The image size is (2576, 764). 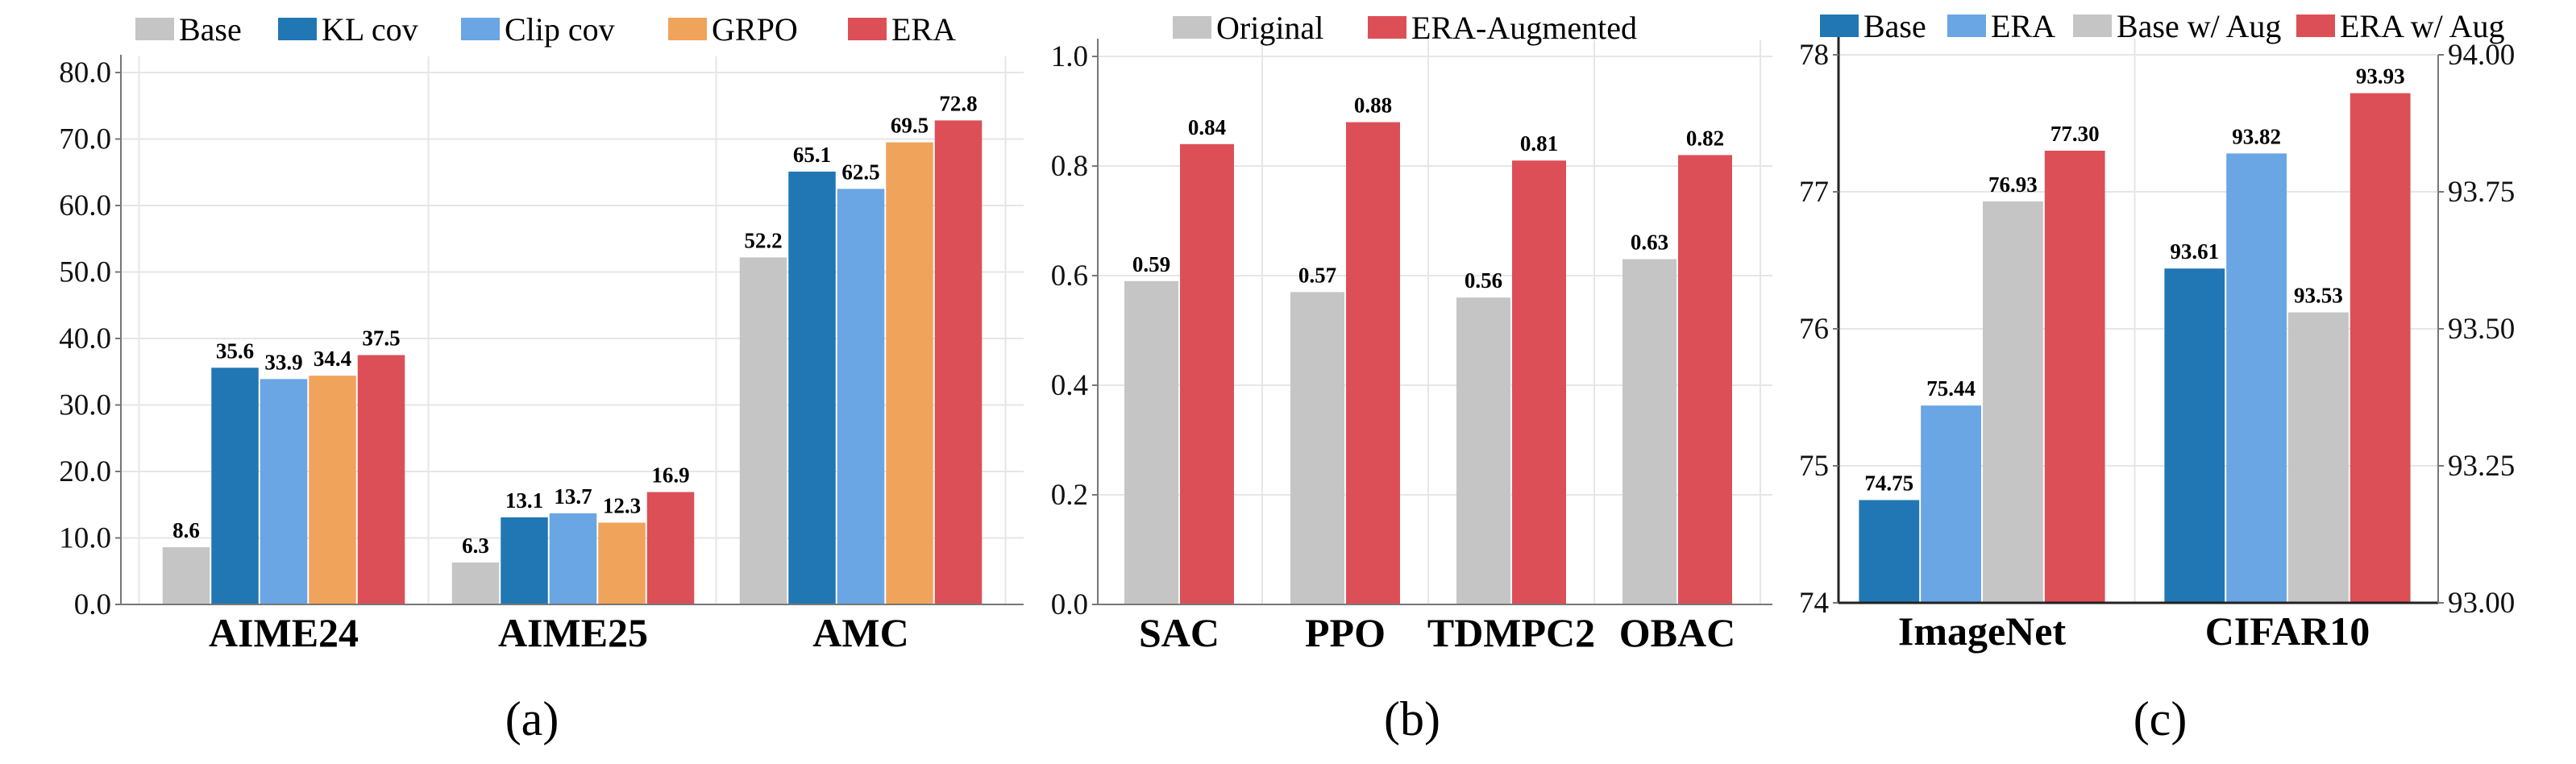 I want to click on x-tick-label: SAC, so click(x=1179, y=632).